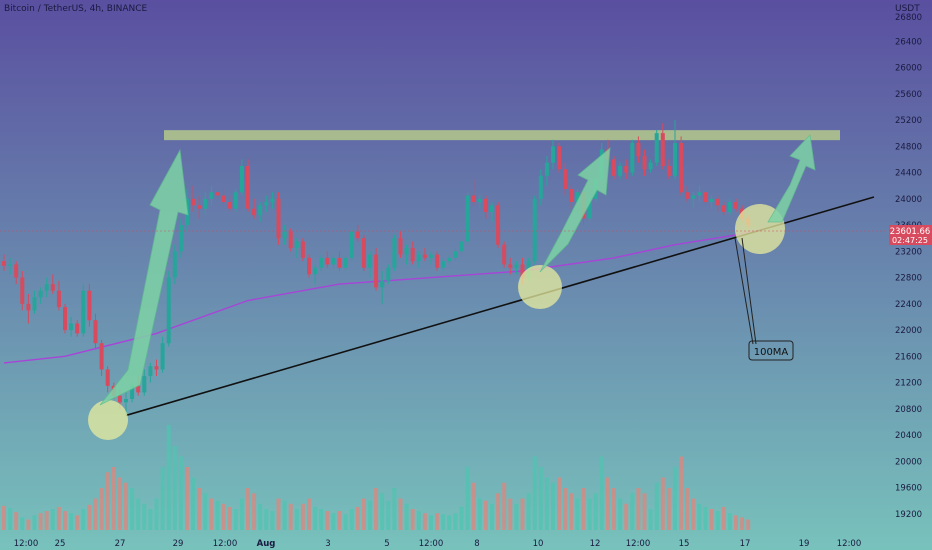  I want to click on x-tick-label: 17, so click(745, 544).